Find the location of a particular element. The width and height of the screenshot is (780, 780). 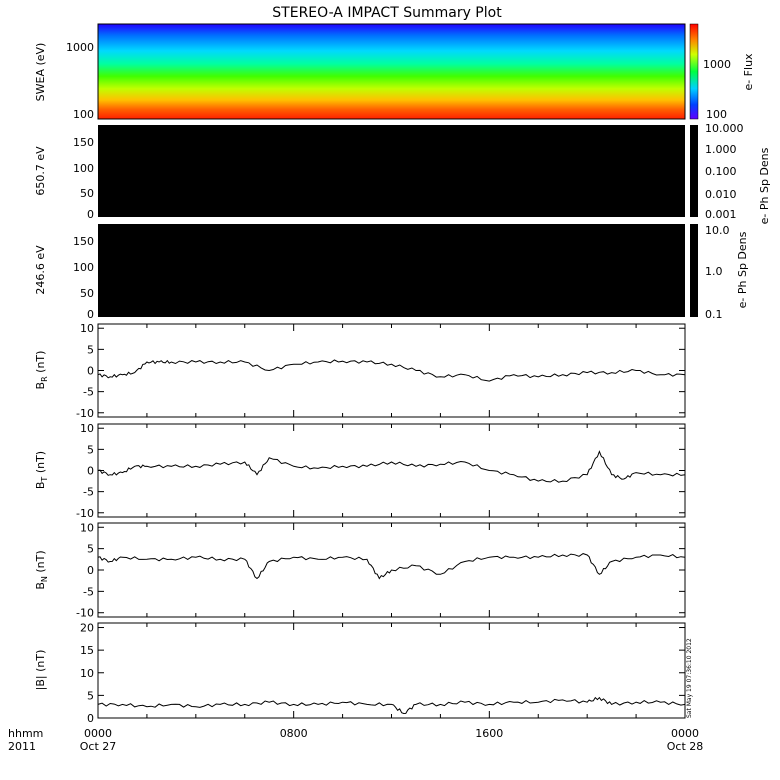

bn-ytick-label: 5 is located at coordinates (90, 549).